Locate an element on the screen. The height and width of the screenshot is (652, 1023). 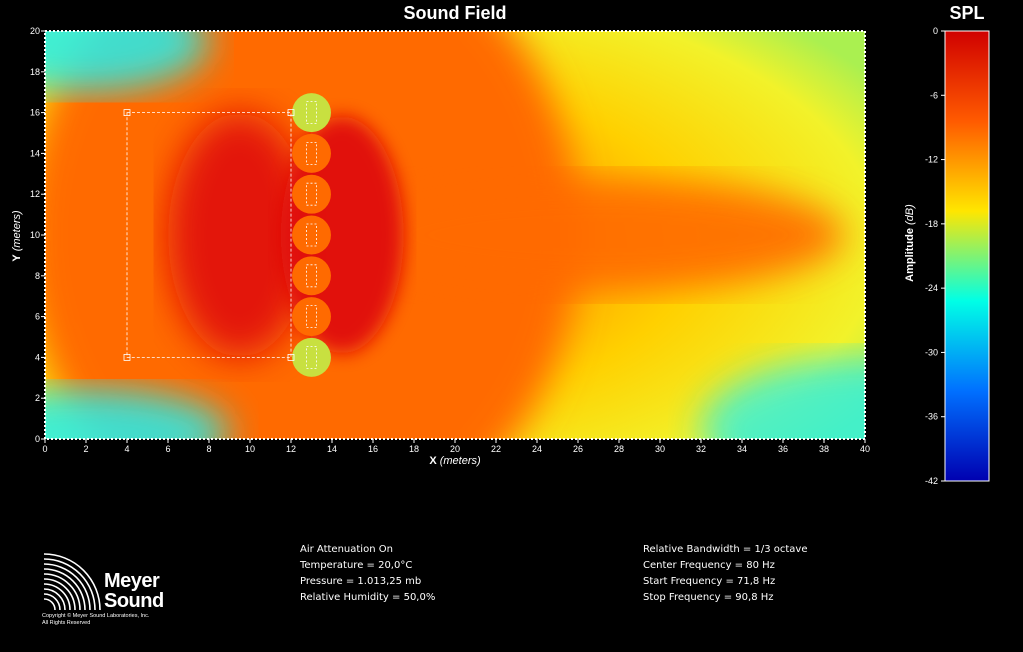
x-axis-ticks: 0 2 4 6 8 10 12 14 16 18 20 22 24 26 28 30 32 34 36 38 40 is located at coordinates (456, 446).